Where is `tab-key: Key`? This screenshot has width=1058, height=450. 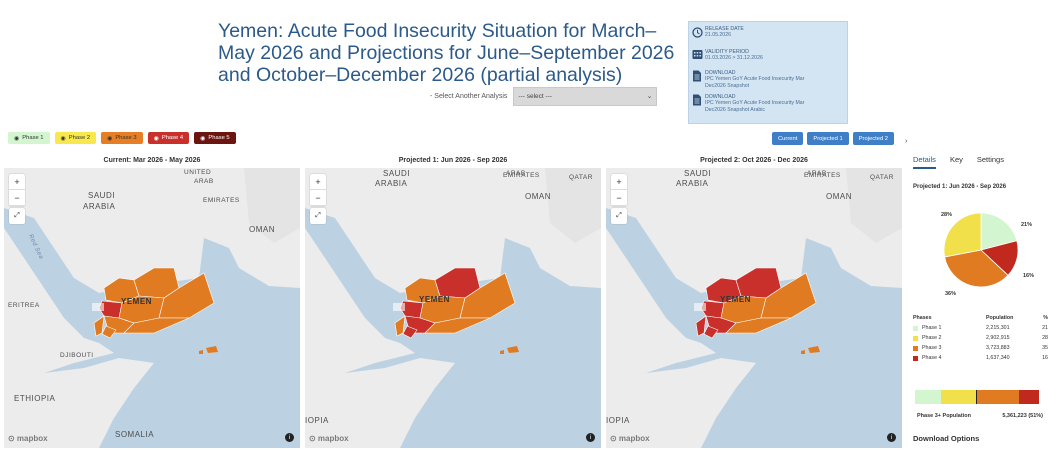 tab-key: Key is located at coordinates (956, 159).